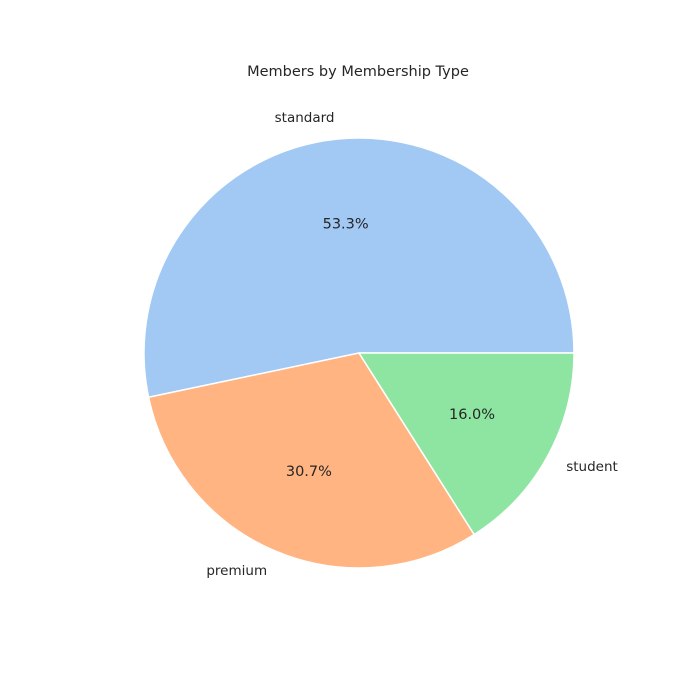  I want to click on pie-slice-student, so click(466, 444).